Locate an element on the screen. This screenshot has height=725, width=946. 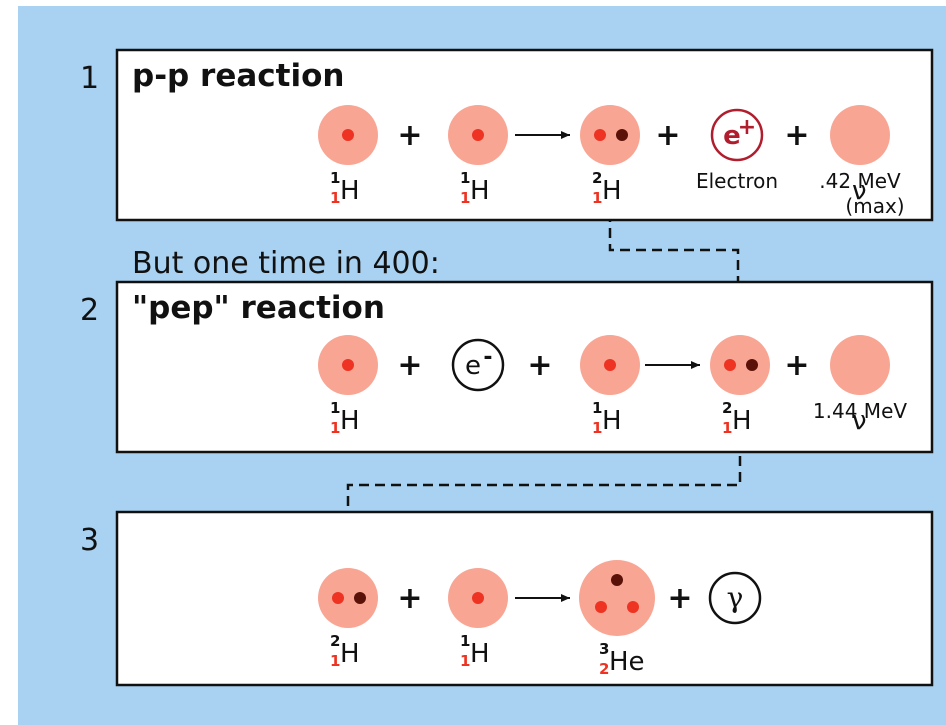
particle-label: 1.44 MeV is located at coordinates (860, 411).